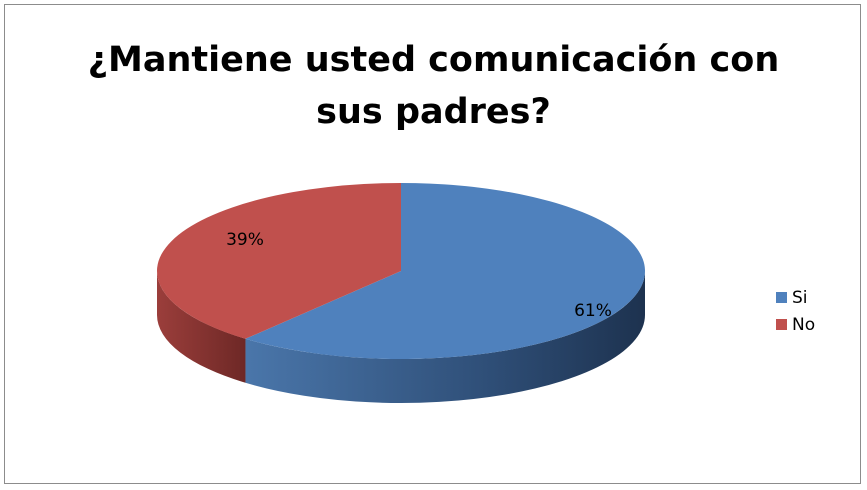 This screenshot has width=867, height=490. I want to click on pie-side-si, so click(445, 337).